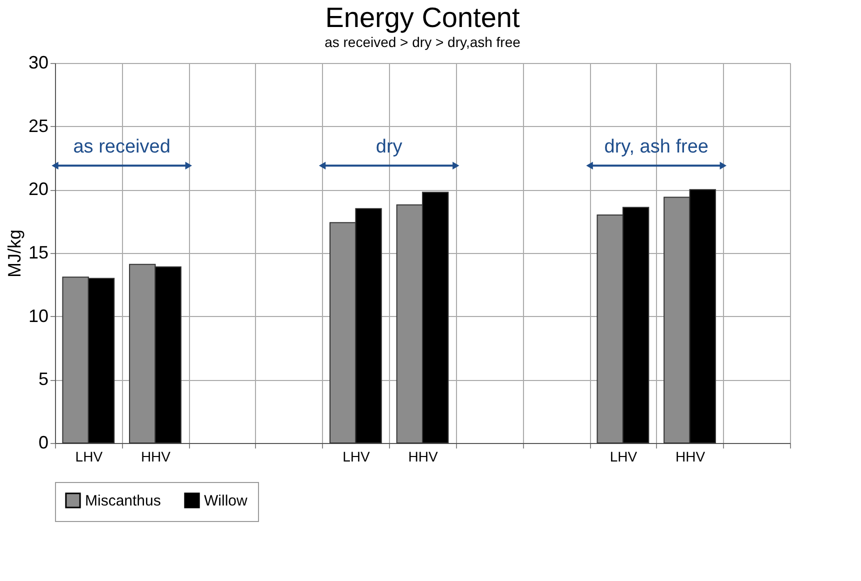  What do you see at coordinates (43, 442) in the screenshot?
I see `y-tick-label: 0` at bounding box center [43, 442].